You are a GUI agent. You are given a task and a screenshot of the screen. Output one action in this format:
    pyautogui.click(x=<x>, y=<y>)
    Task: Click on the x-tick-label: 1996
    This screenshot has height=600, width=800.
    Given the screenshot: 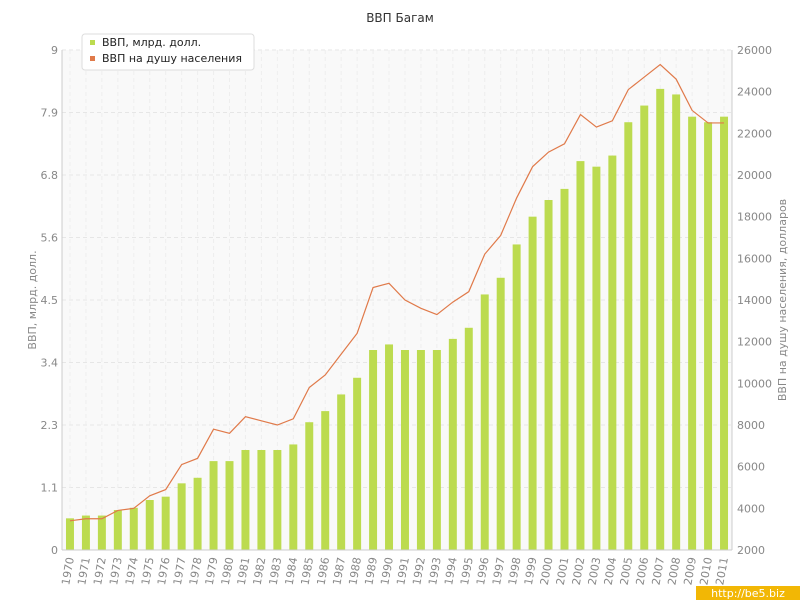 What is the action you would take?
    pyautogui.click(x=483, y=571)
    